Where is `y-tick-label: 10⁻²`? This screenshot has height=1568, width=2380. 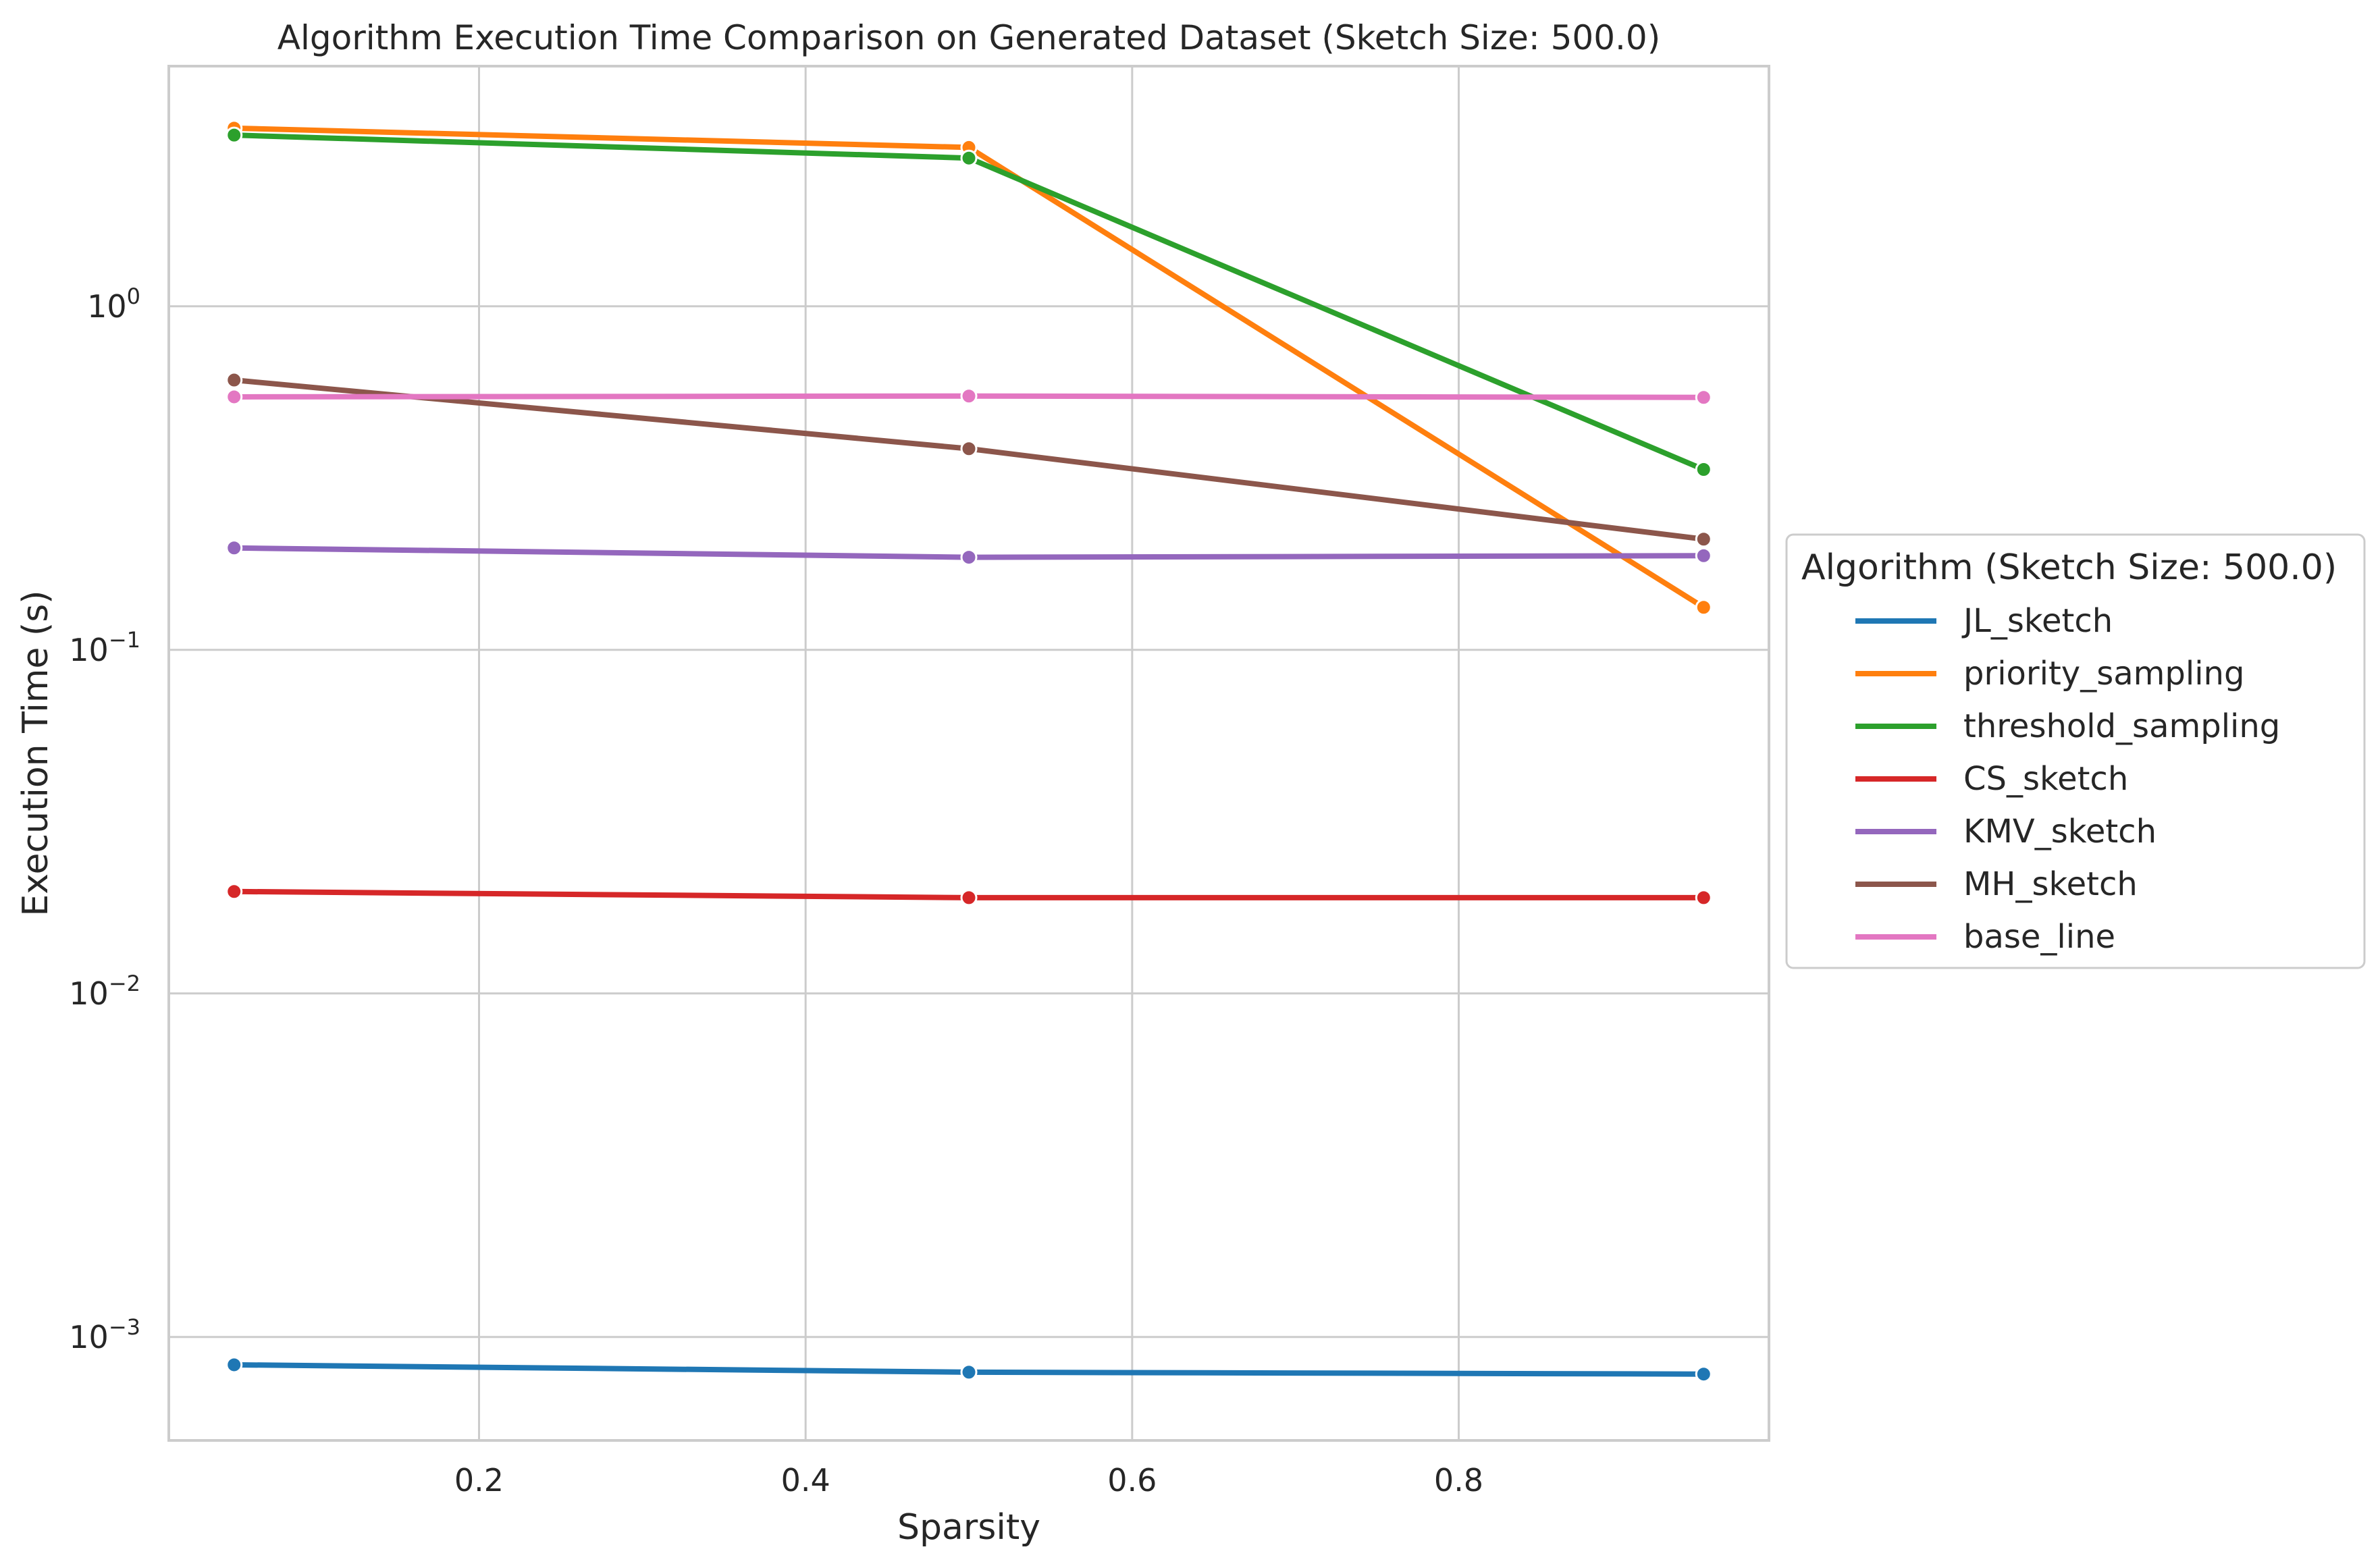
y-tick-label: 10⁻² is located at coordinates (104, 991).